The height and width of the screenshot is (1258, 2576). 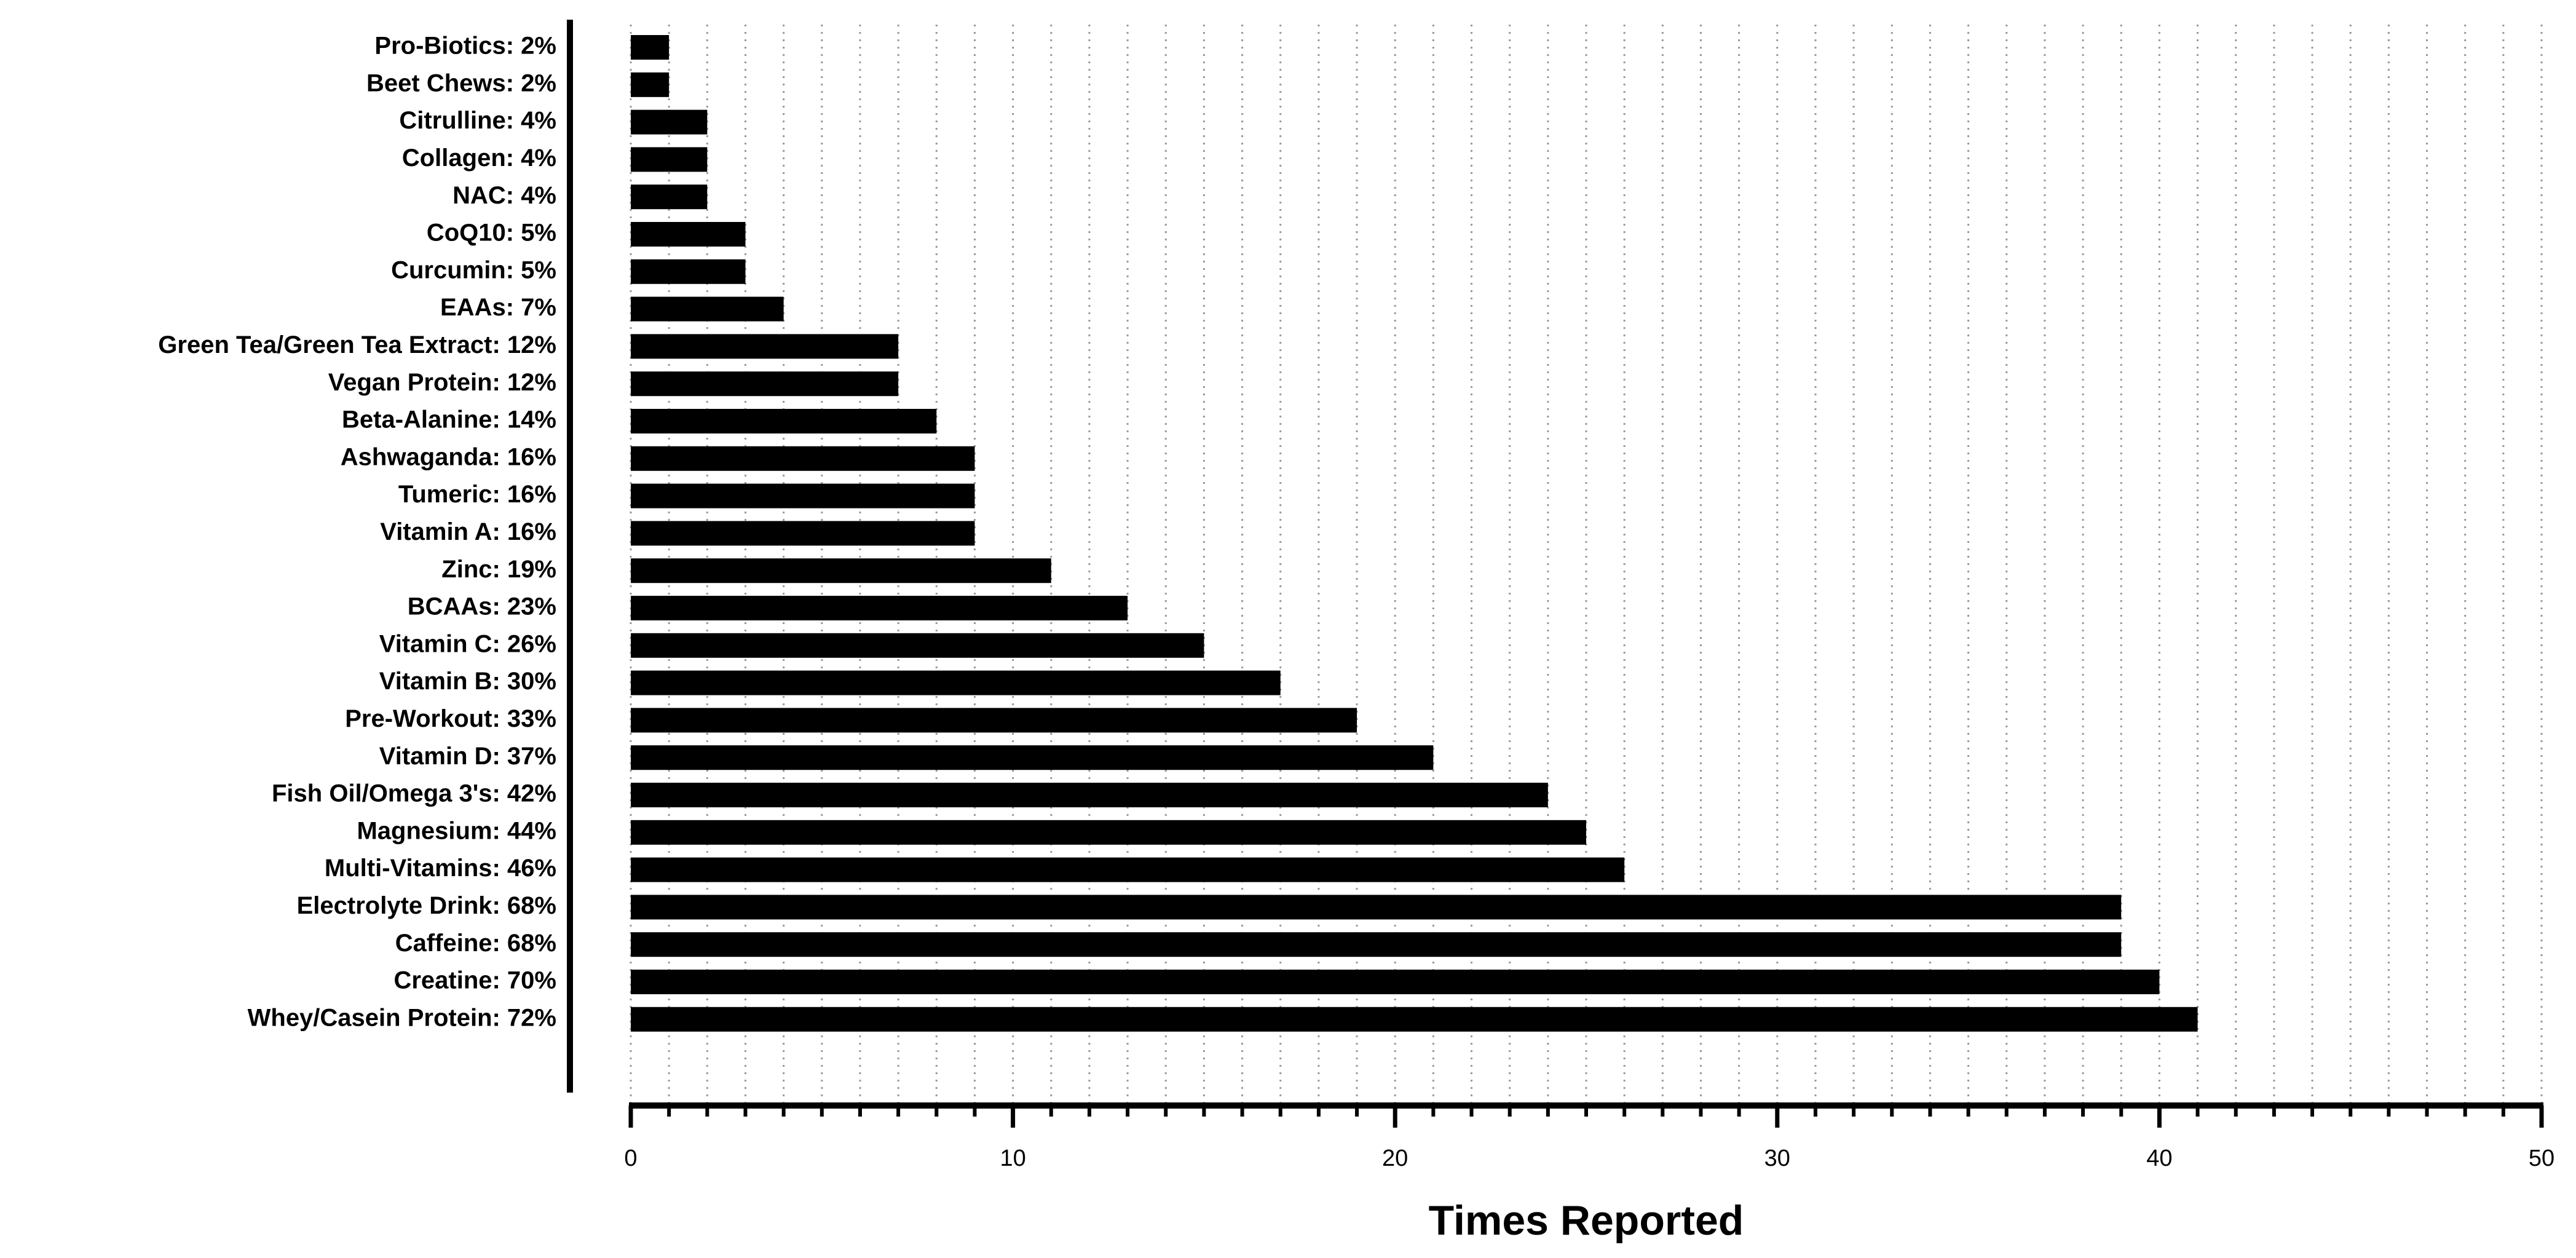 I want to click on x-axis-title: Times Reported, so click(x=1587, y=1220).